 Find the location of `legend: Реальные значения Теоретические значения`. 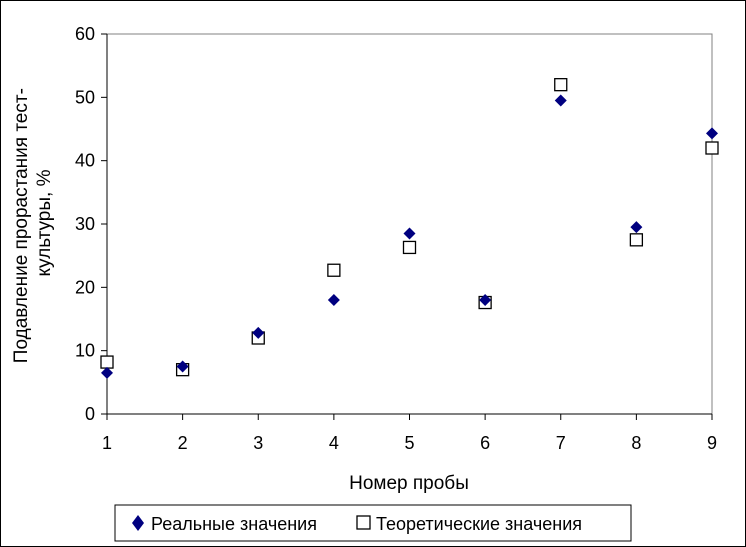

legend: Реальные значения Теоретические значения is located at coordinates (373, 523).